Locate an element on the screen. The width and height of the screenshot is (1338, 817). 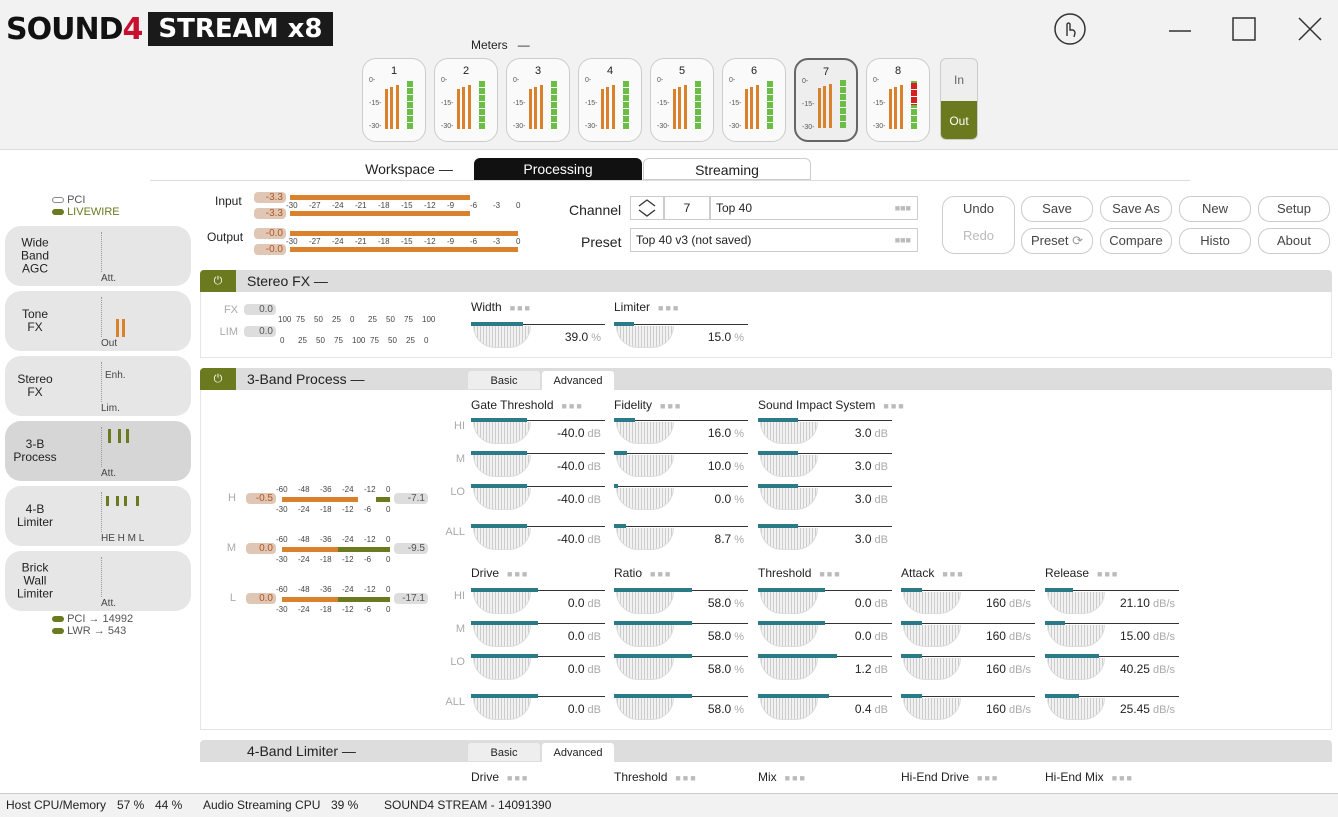
three-band-tab-basic: Basic is located at coordinates (504, 380).